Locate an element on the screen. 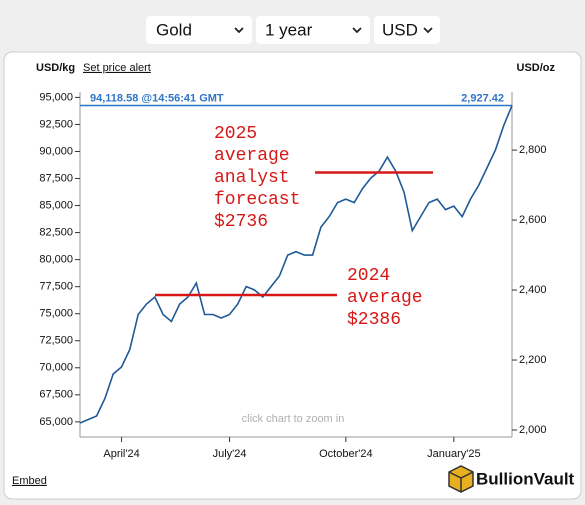  y-axis-label: USD/kg is located at coordinates (55, 68).